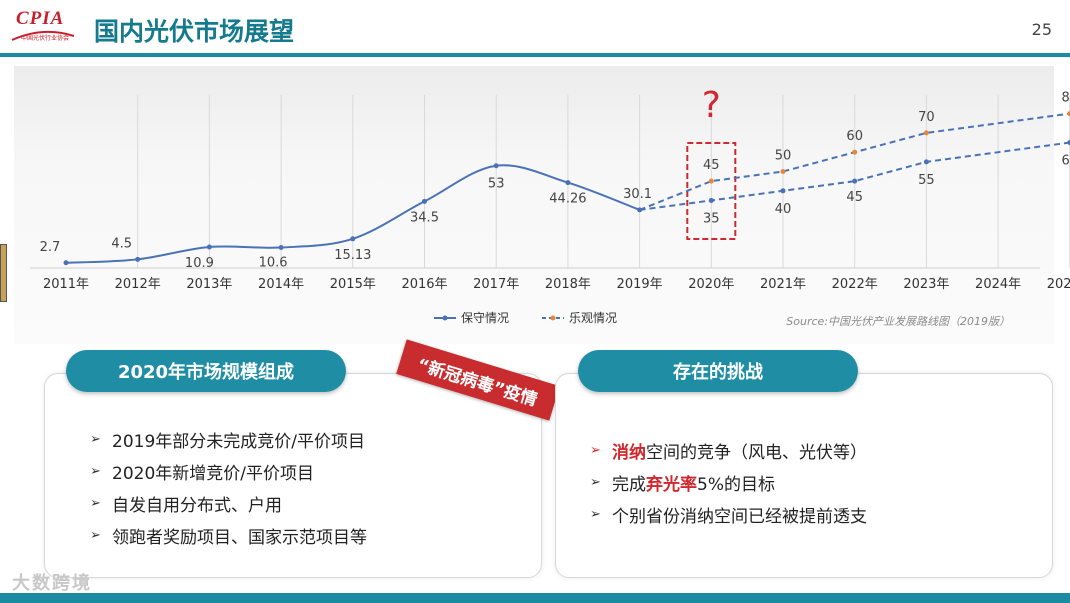 The image size is (1070, 603). I want to click on question-mark: ?, so click(711, 105).